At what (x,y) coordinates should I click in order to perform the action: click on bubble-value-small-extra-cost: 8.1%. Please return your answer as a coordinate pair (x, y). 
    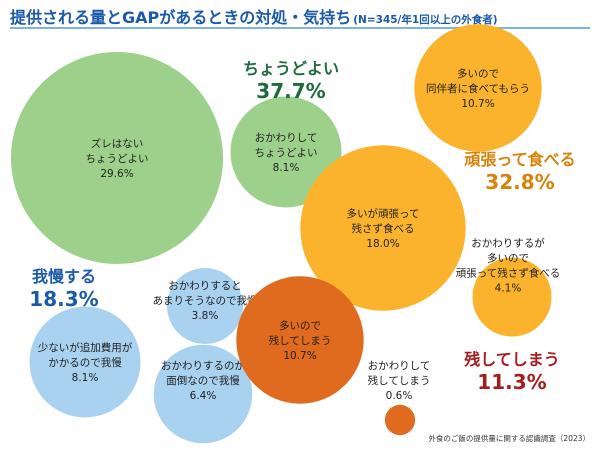
    Looking at the image, I should click on (85, 378).